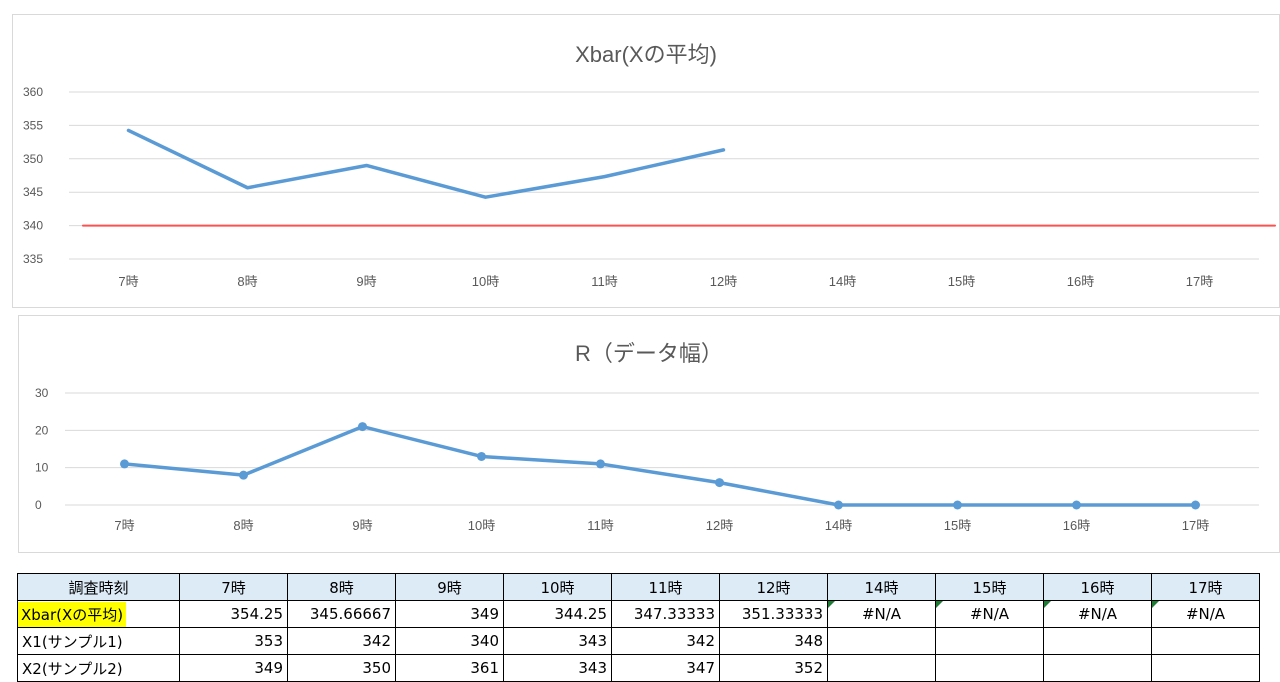  I want to click on y-tick-label: 20, so click(42, 430).